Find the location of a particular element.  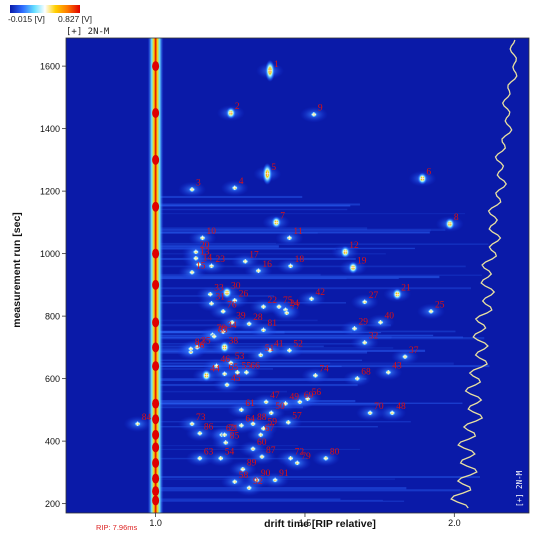

peak-label: 12 is located at coordinates (354, 246).